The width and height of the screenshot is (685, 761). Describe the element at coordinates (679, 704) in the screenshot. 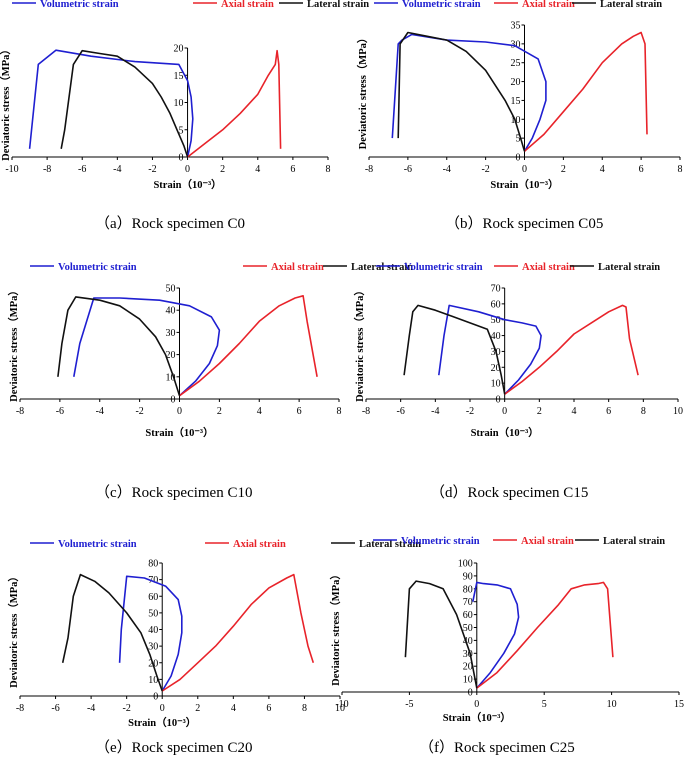

I see `x-tick-label: 15` at that location.